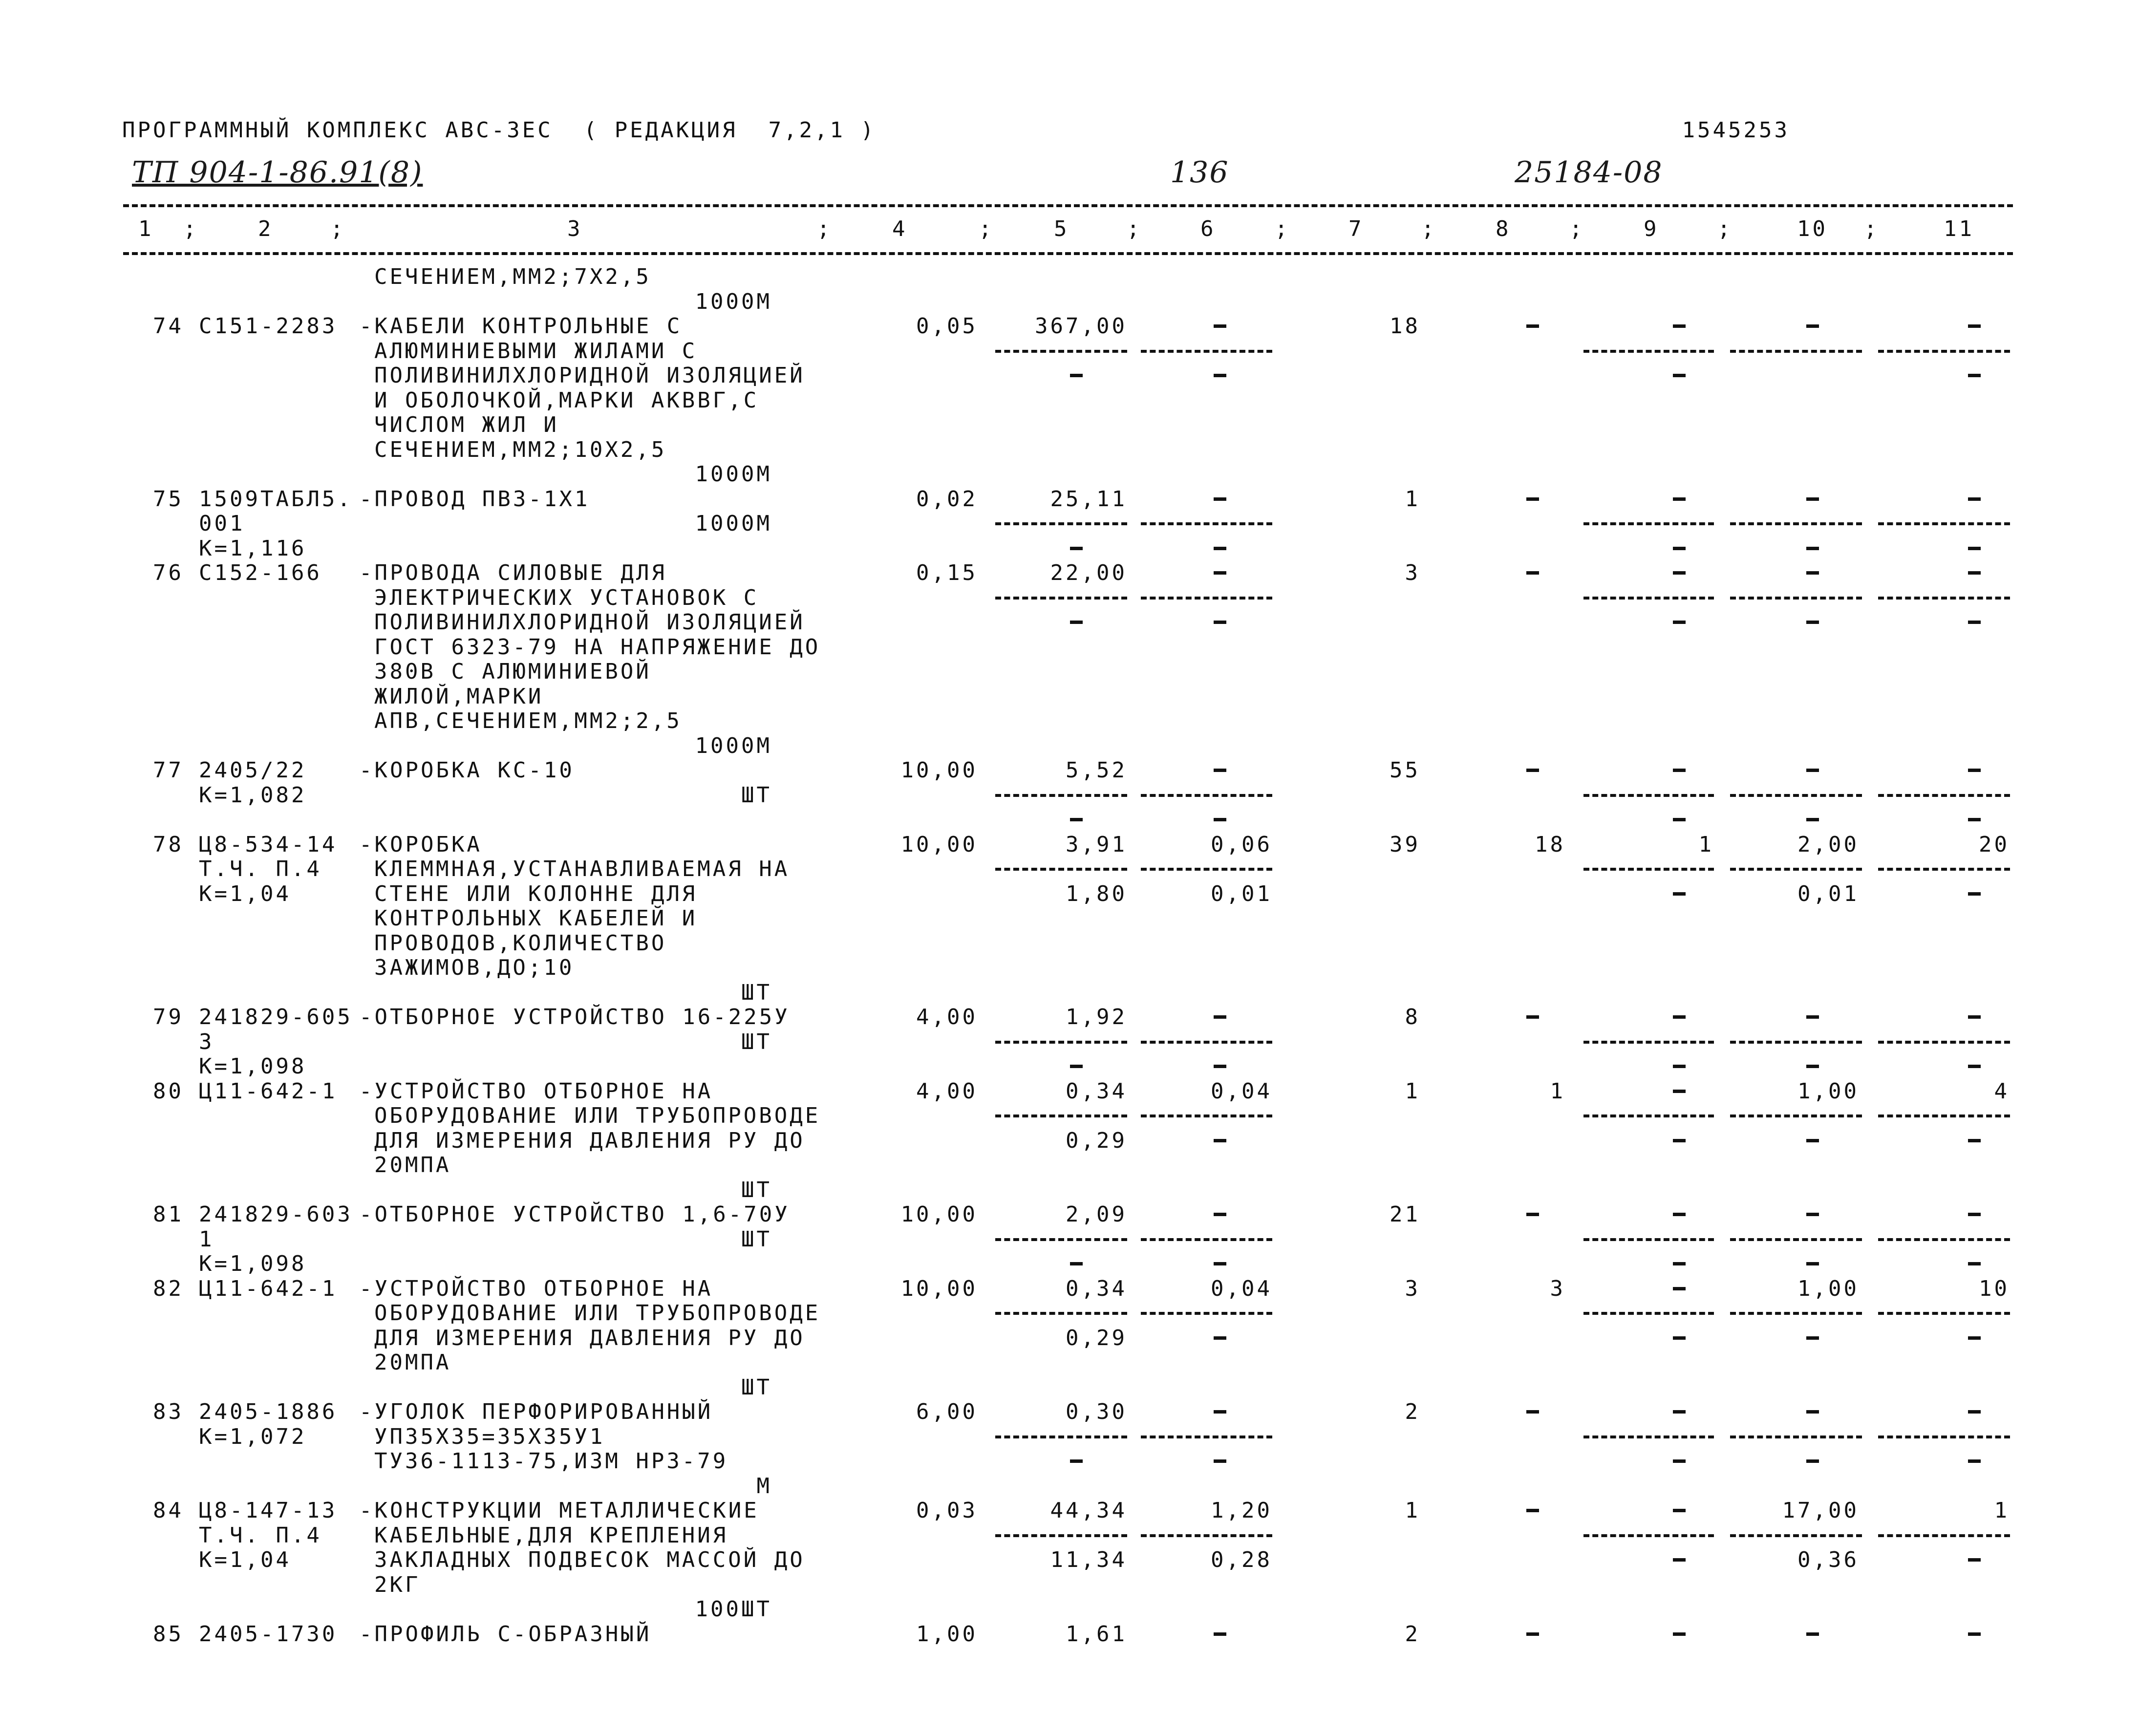 This screenshot has height=1736, width=2139. Describe the element at coordinates (276, 499) in the screenshot. I see `item-code: 1509ТАБЛ5.` at that location.